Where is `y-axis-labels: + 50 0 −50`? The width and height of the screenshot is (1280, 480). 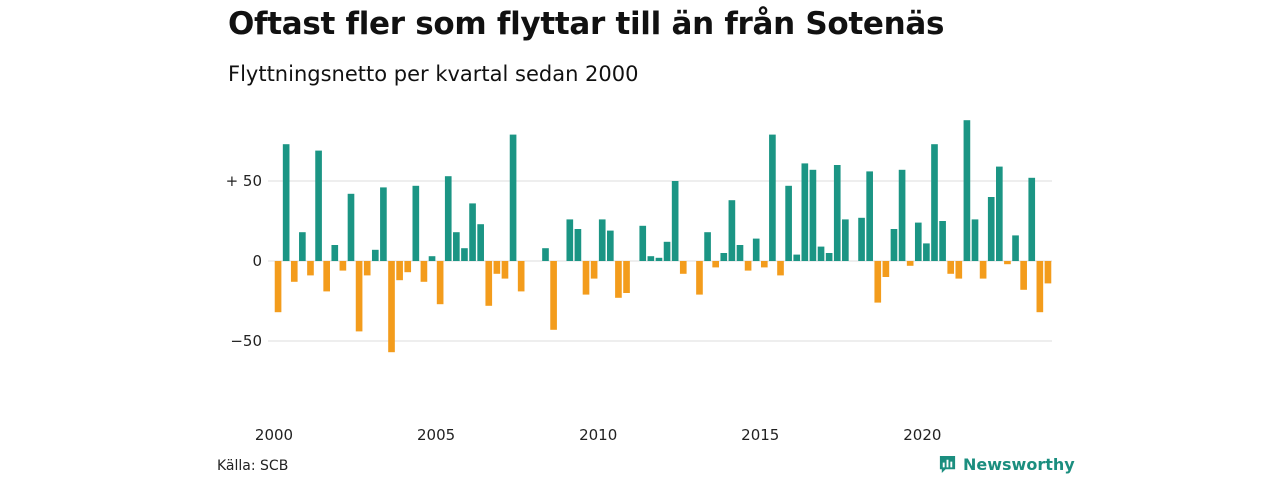 y-axis-labels: + 50 0 −50 is located at coordinates (244, 261).